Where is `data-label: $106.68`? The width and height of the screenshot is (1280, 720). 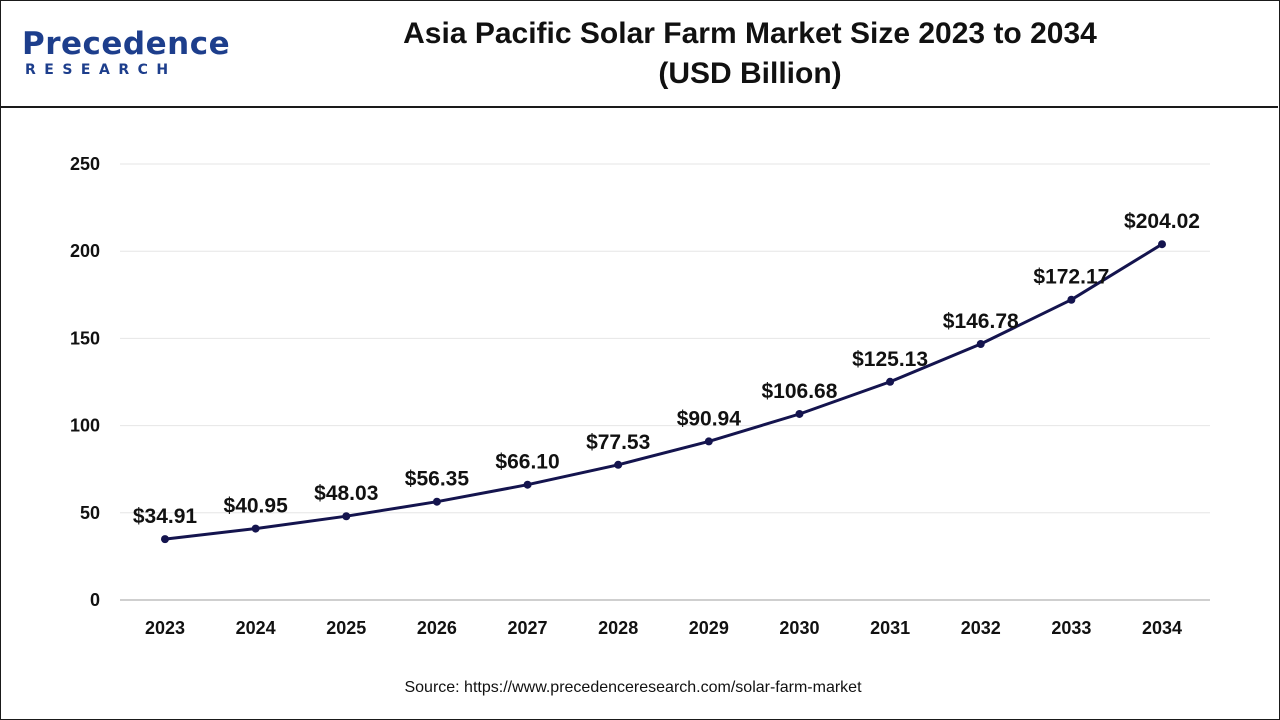
data-label: $106.68 is located at coordinates (799, 391).